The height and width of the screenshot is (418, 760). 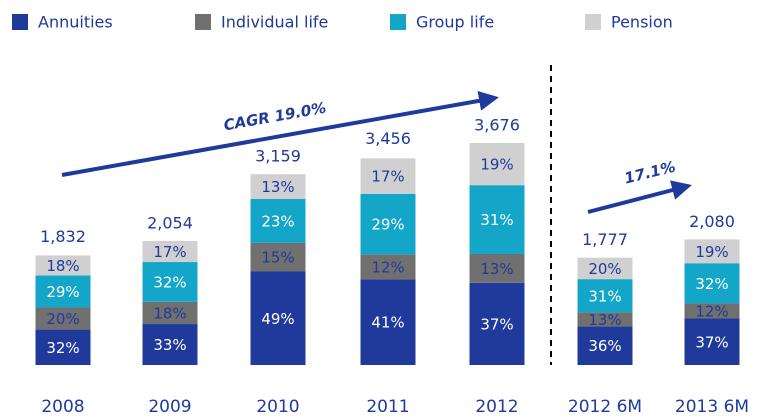 I want to click on x-tick-label: 2010, so click(x=277, y=407).